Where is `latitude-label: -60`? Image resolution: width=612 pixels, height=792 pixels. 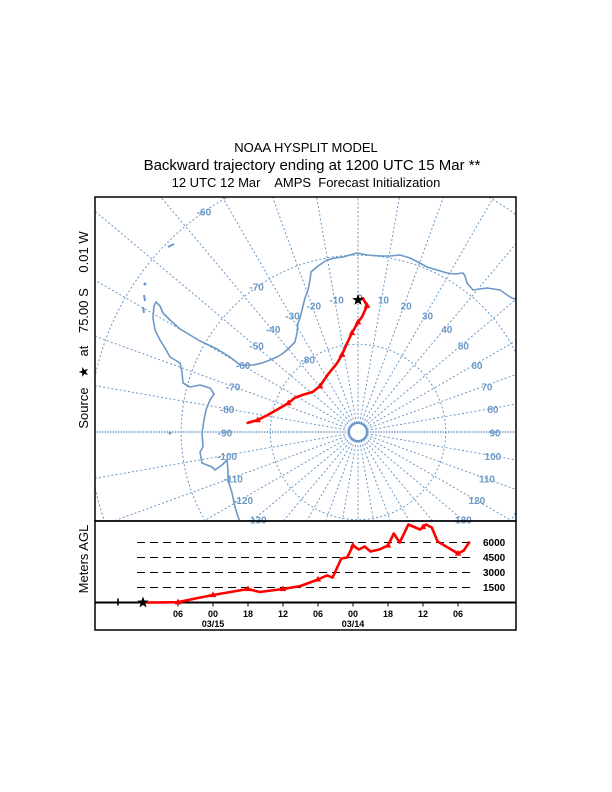 latitude-label: -60 is located at coordinates (204, 212).